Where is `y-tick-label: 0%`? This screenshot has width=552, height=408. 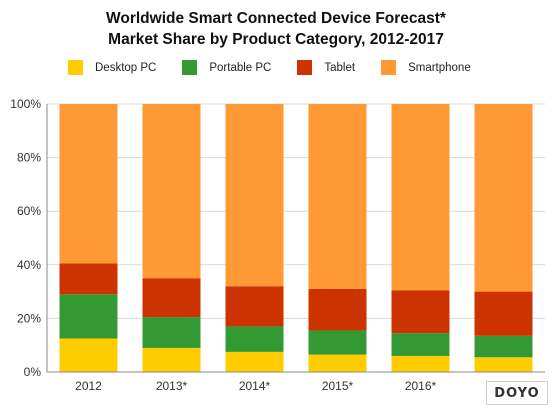 y-tick-label: 0% is located at coordinates (33, 372).